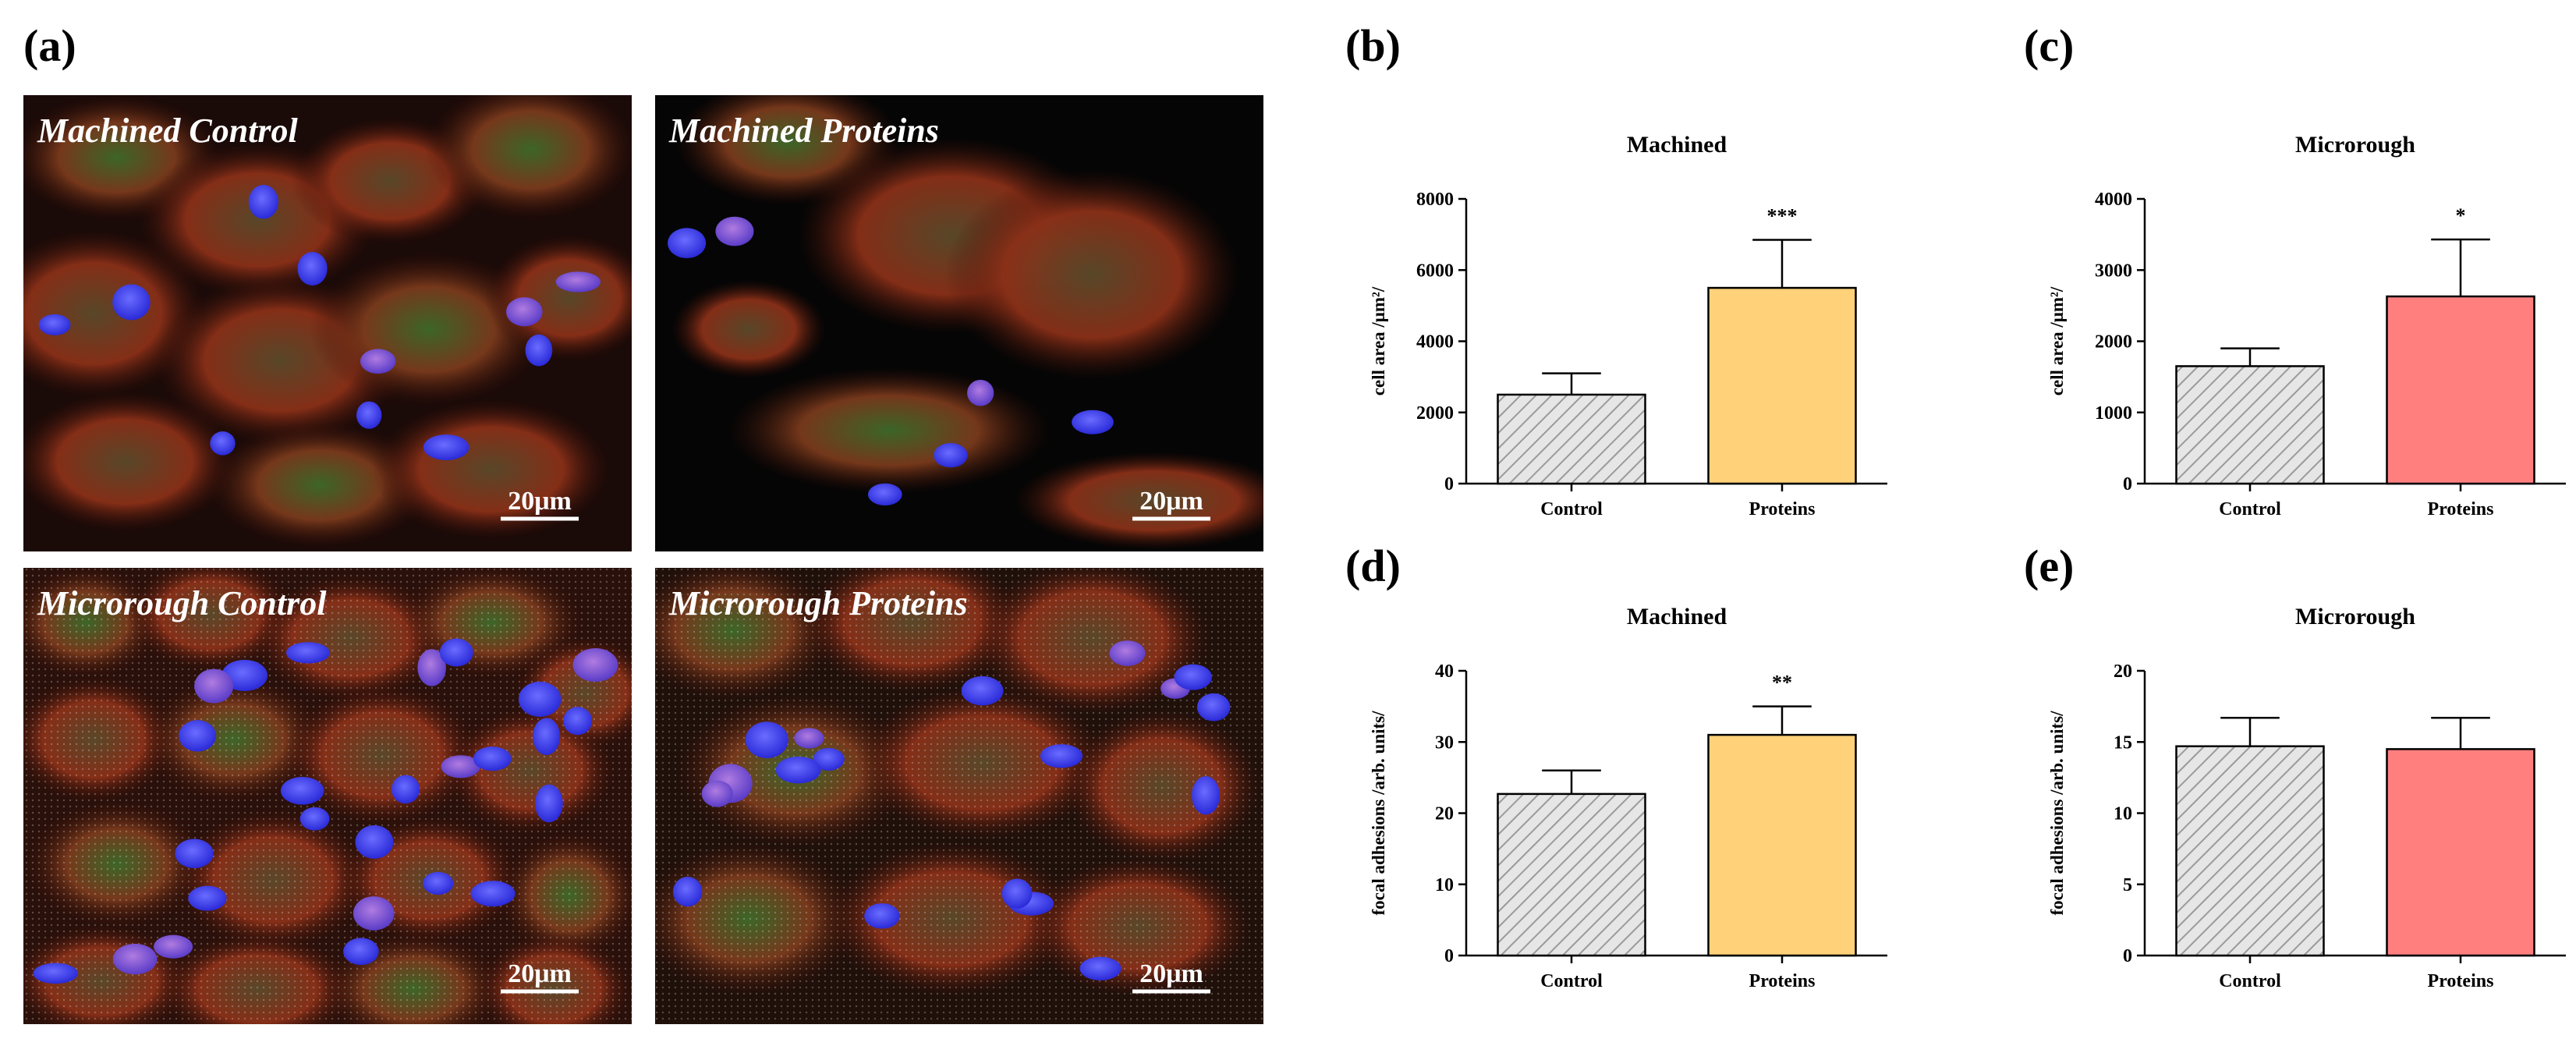  Describe the element at coordinates (2113, 271) in the screenshot. I see `y-tick-label: 3000` at that location.